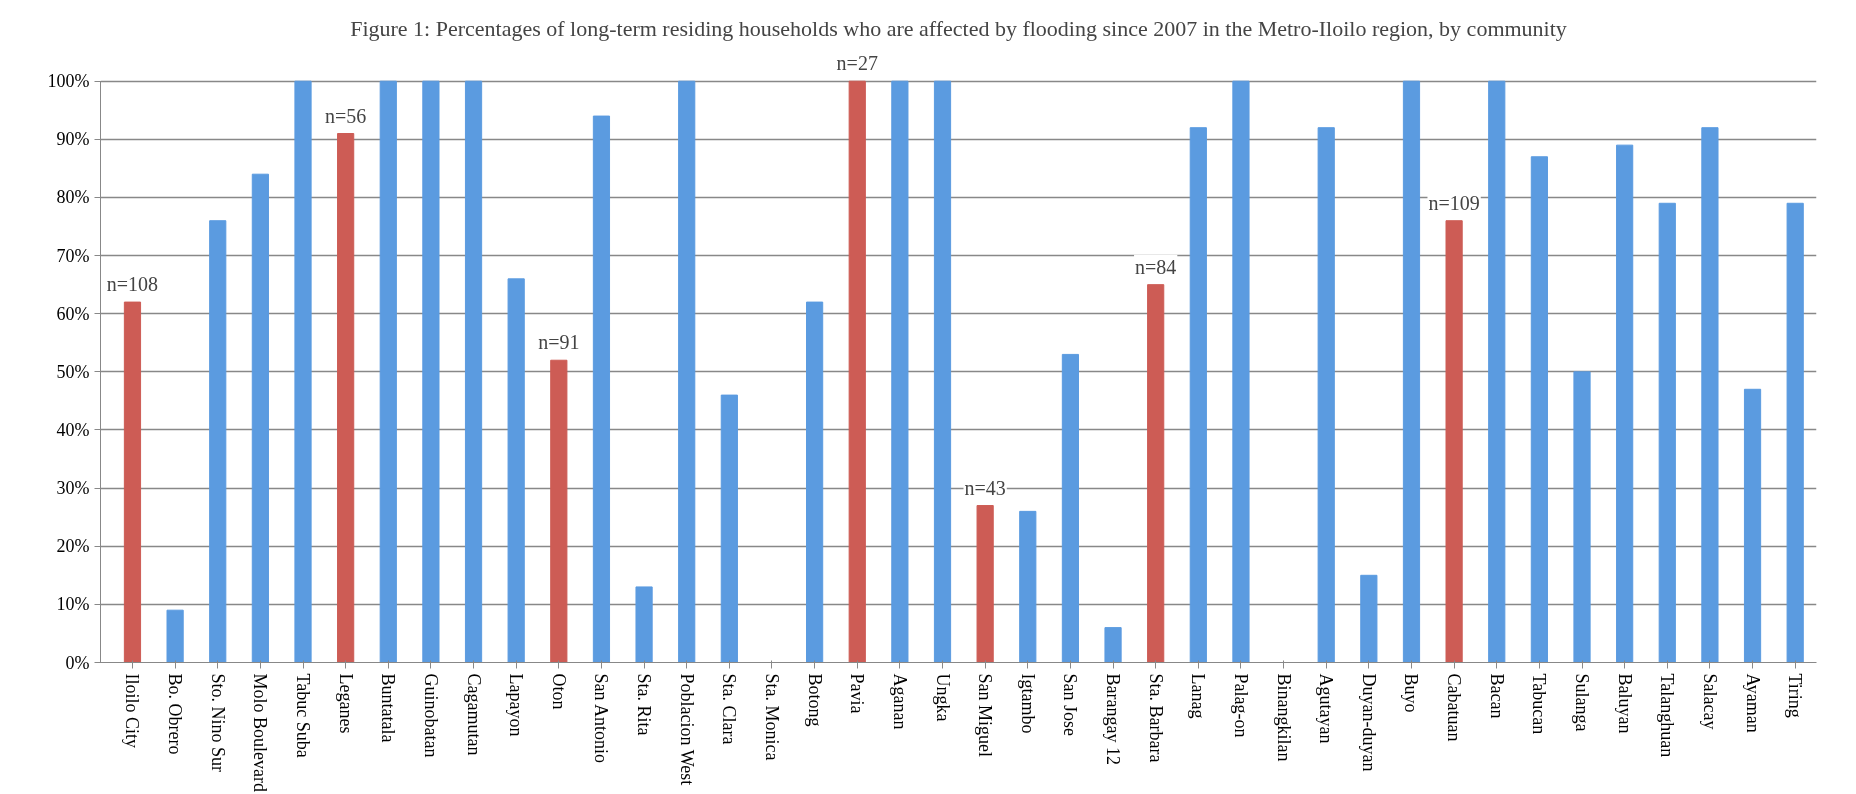 This screenshot has height=794, width=1856. Describe the element at coordinates (644, 704) in the screenshot. I see `x-tick-label: Sta. Rita` at that location.